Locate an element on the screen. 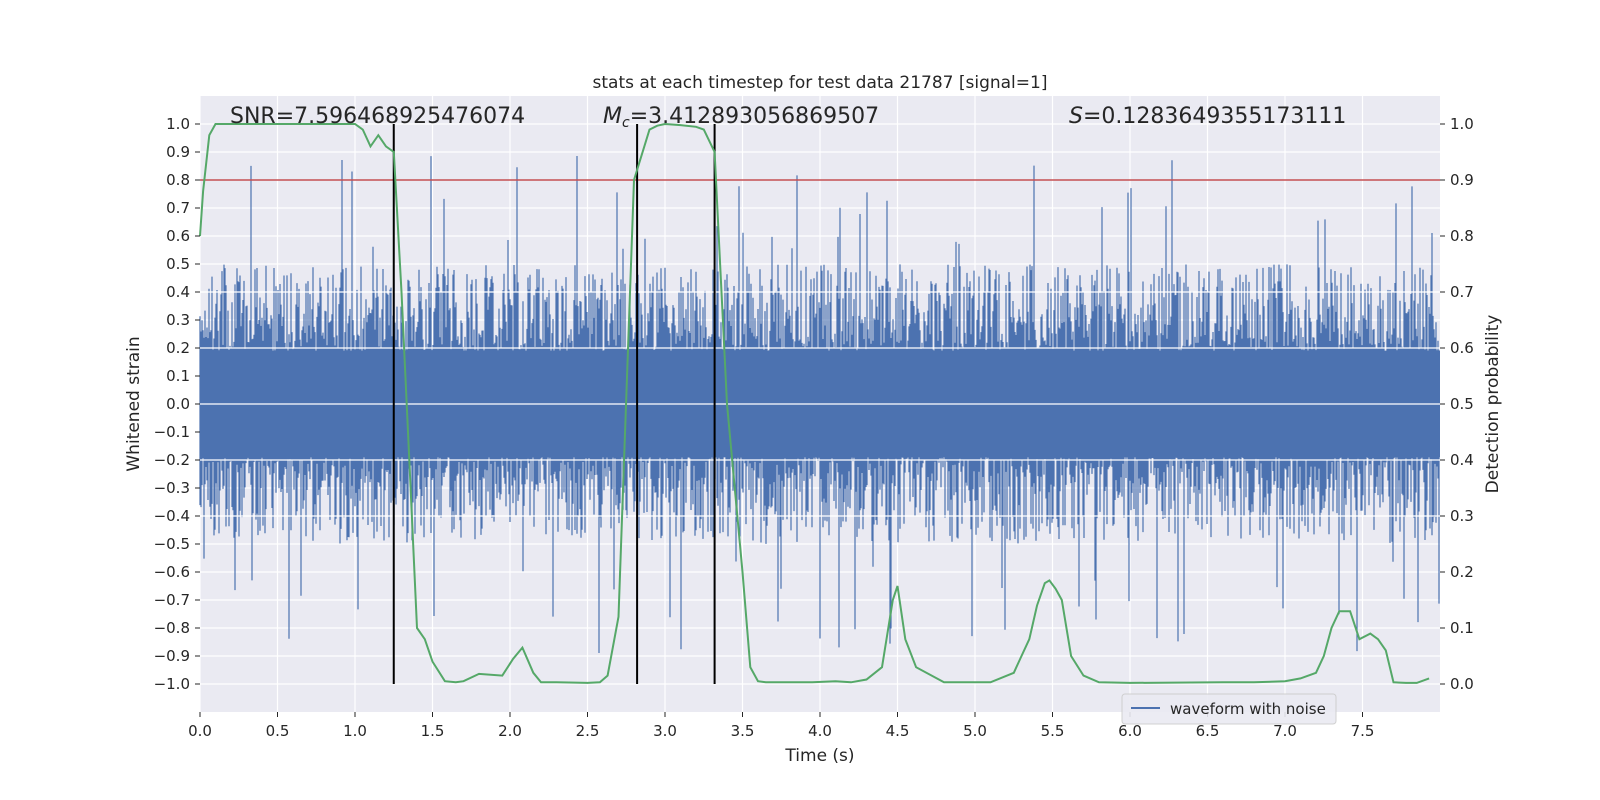 The height and width of the screenshot is (800, 1600). x-tick-label: 0.5 is located at coordinates (278, 731).